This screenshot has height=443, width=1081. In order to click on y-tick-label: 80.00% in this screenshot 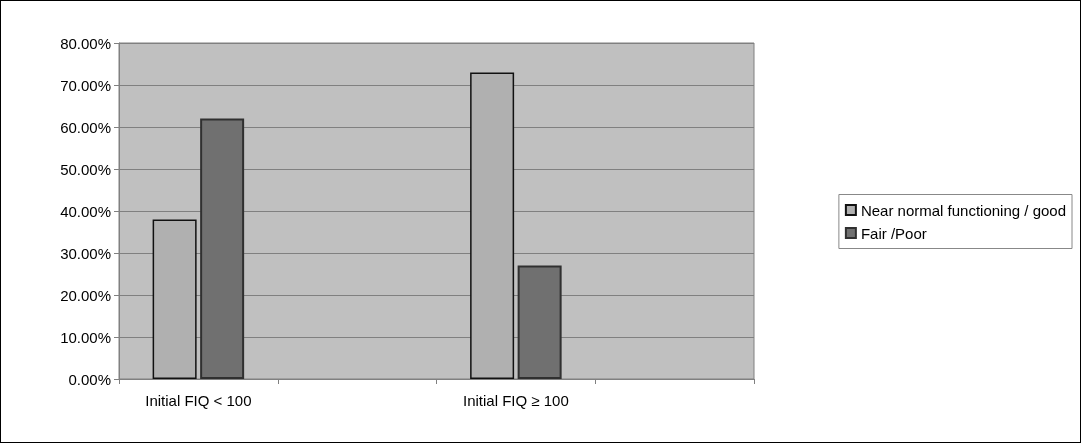, I will do `click(85, 43)`.